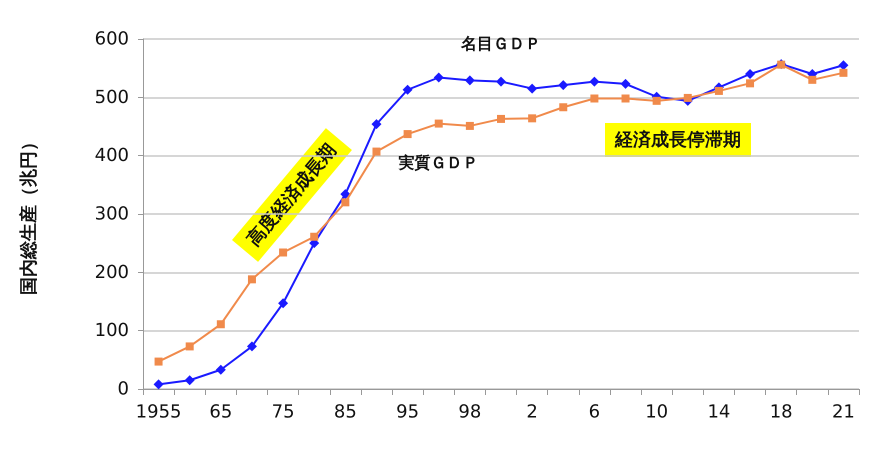 This screenshot has height=454, width=873. Describe the element at coordinates (111, 214) in the screenshot. I see `y-tick-label: 300` at that location.